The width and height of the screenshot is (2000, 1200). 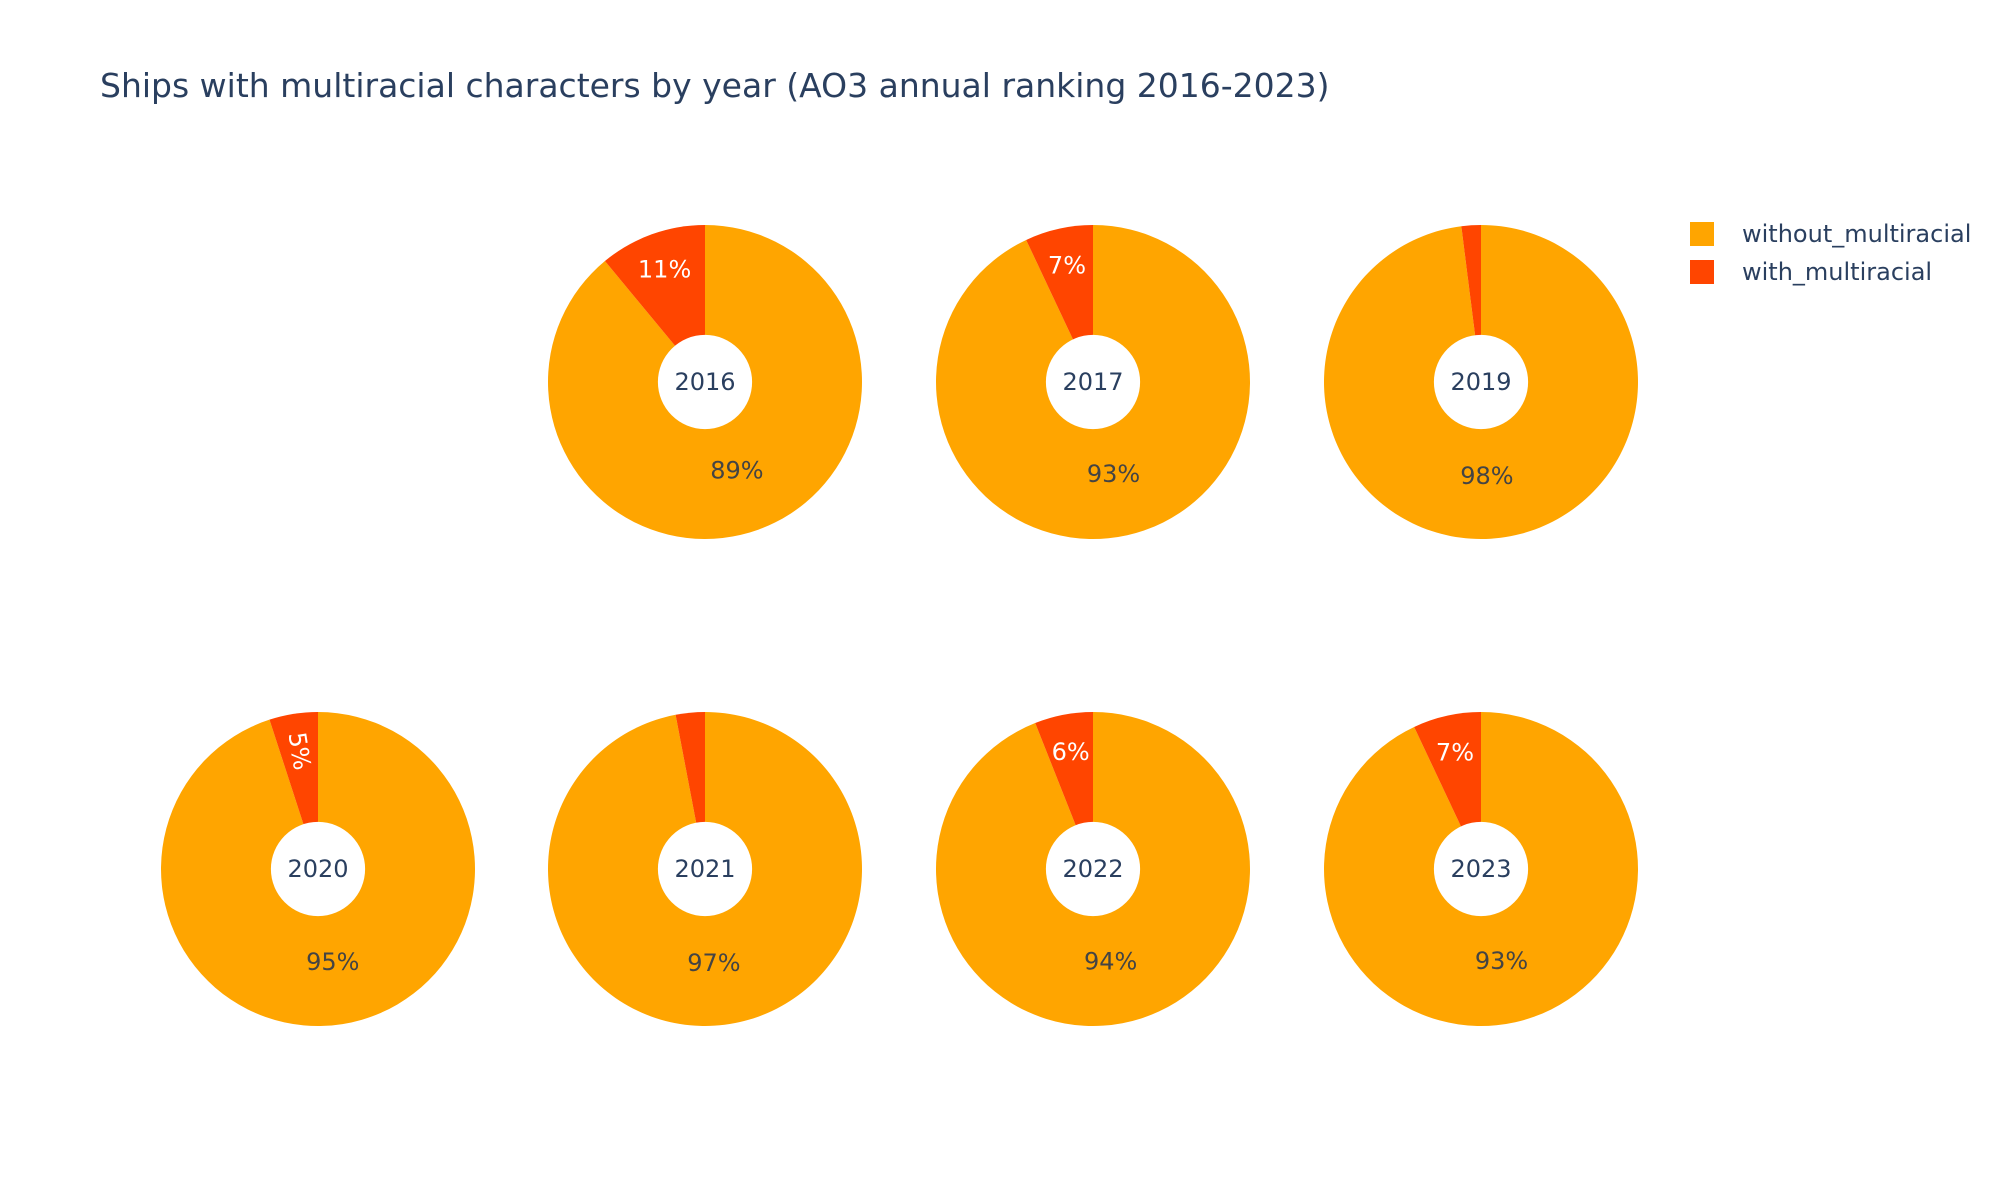 What do you see at coordinates (1702, 234) in the screenshot?
I see `legend-swatch-without-multiracial` at bounding box center [1702, 234].